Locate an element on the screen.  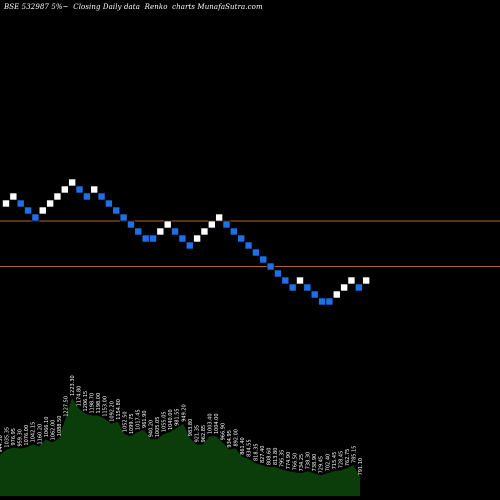
renko-brick-47-up is located at coordinates (351, 280).